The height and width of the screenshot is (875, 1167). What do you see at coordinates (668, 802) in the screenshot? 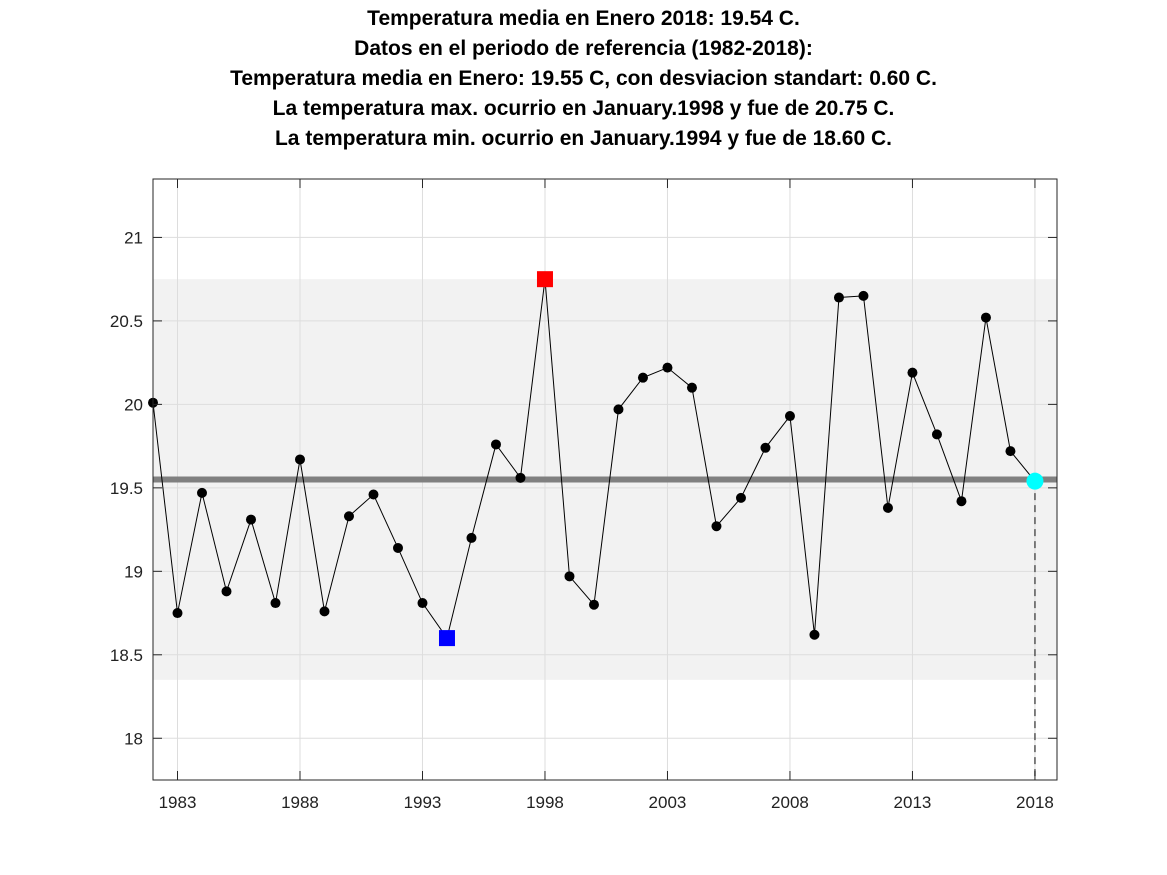
I see `x-tick-label: 2003` at bounding box center [668, 802].